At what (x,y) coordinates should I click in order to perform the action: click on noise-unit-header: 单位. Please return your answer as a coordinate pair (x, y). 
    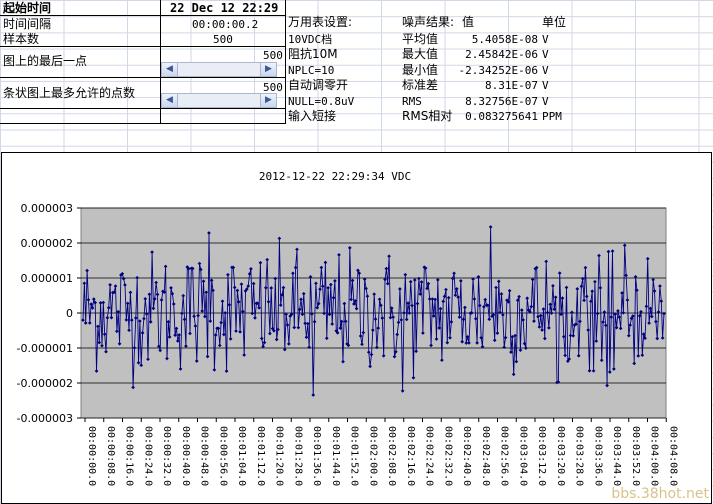
    Looking at the image, I should click on (554, 22).